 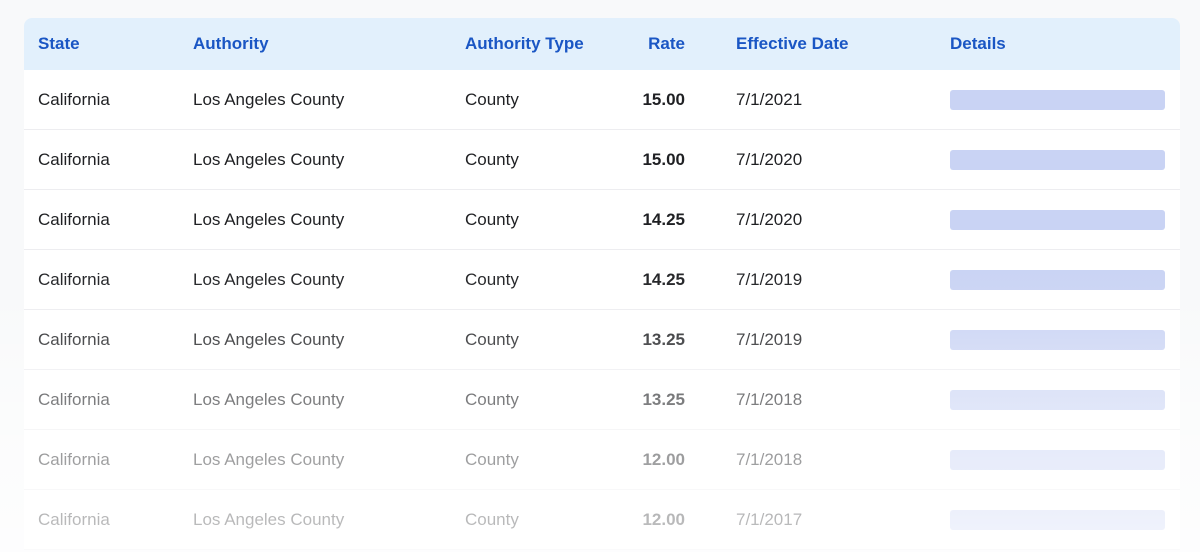 I want to click on column-header-effective-date: Effective Date, so click(x=792, y=43).